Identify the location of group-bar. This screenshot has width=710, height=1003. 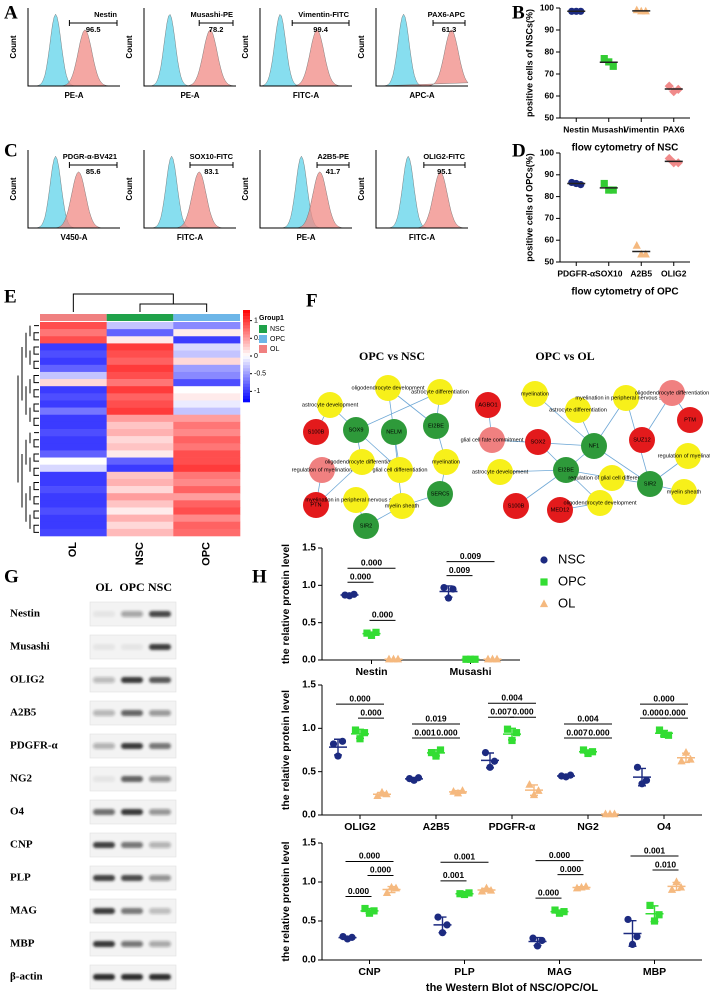
(140, 317).